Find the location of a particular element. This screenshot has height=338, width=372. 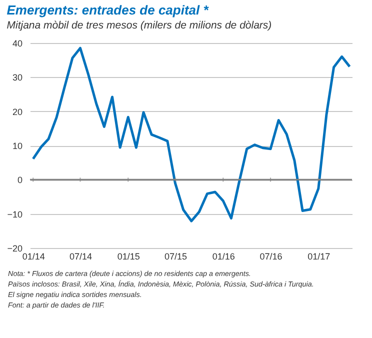

y-tick-label: −20 is located at coordinates (14, 249).